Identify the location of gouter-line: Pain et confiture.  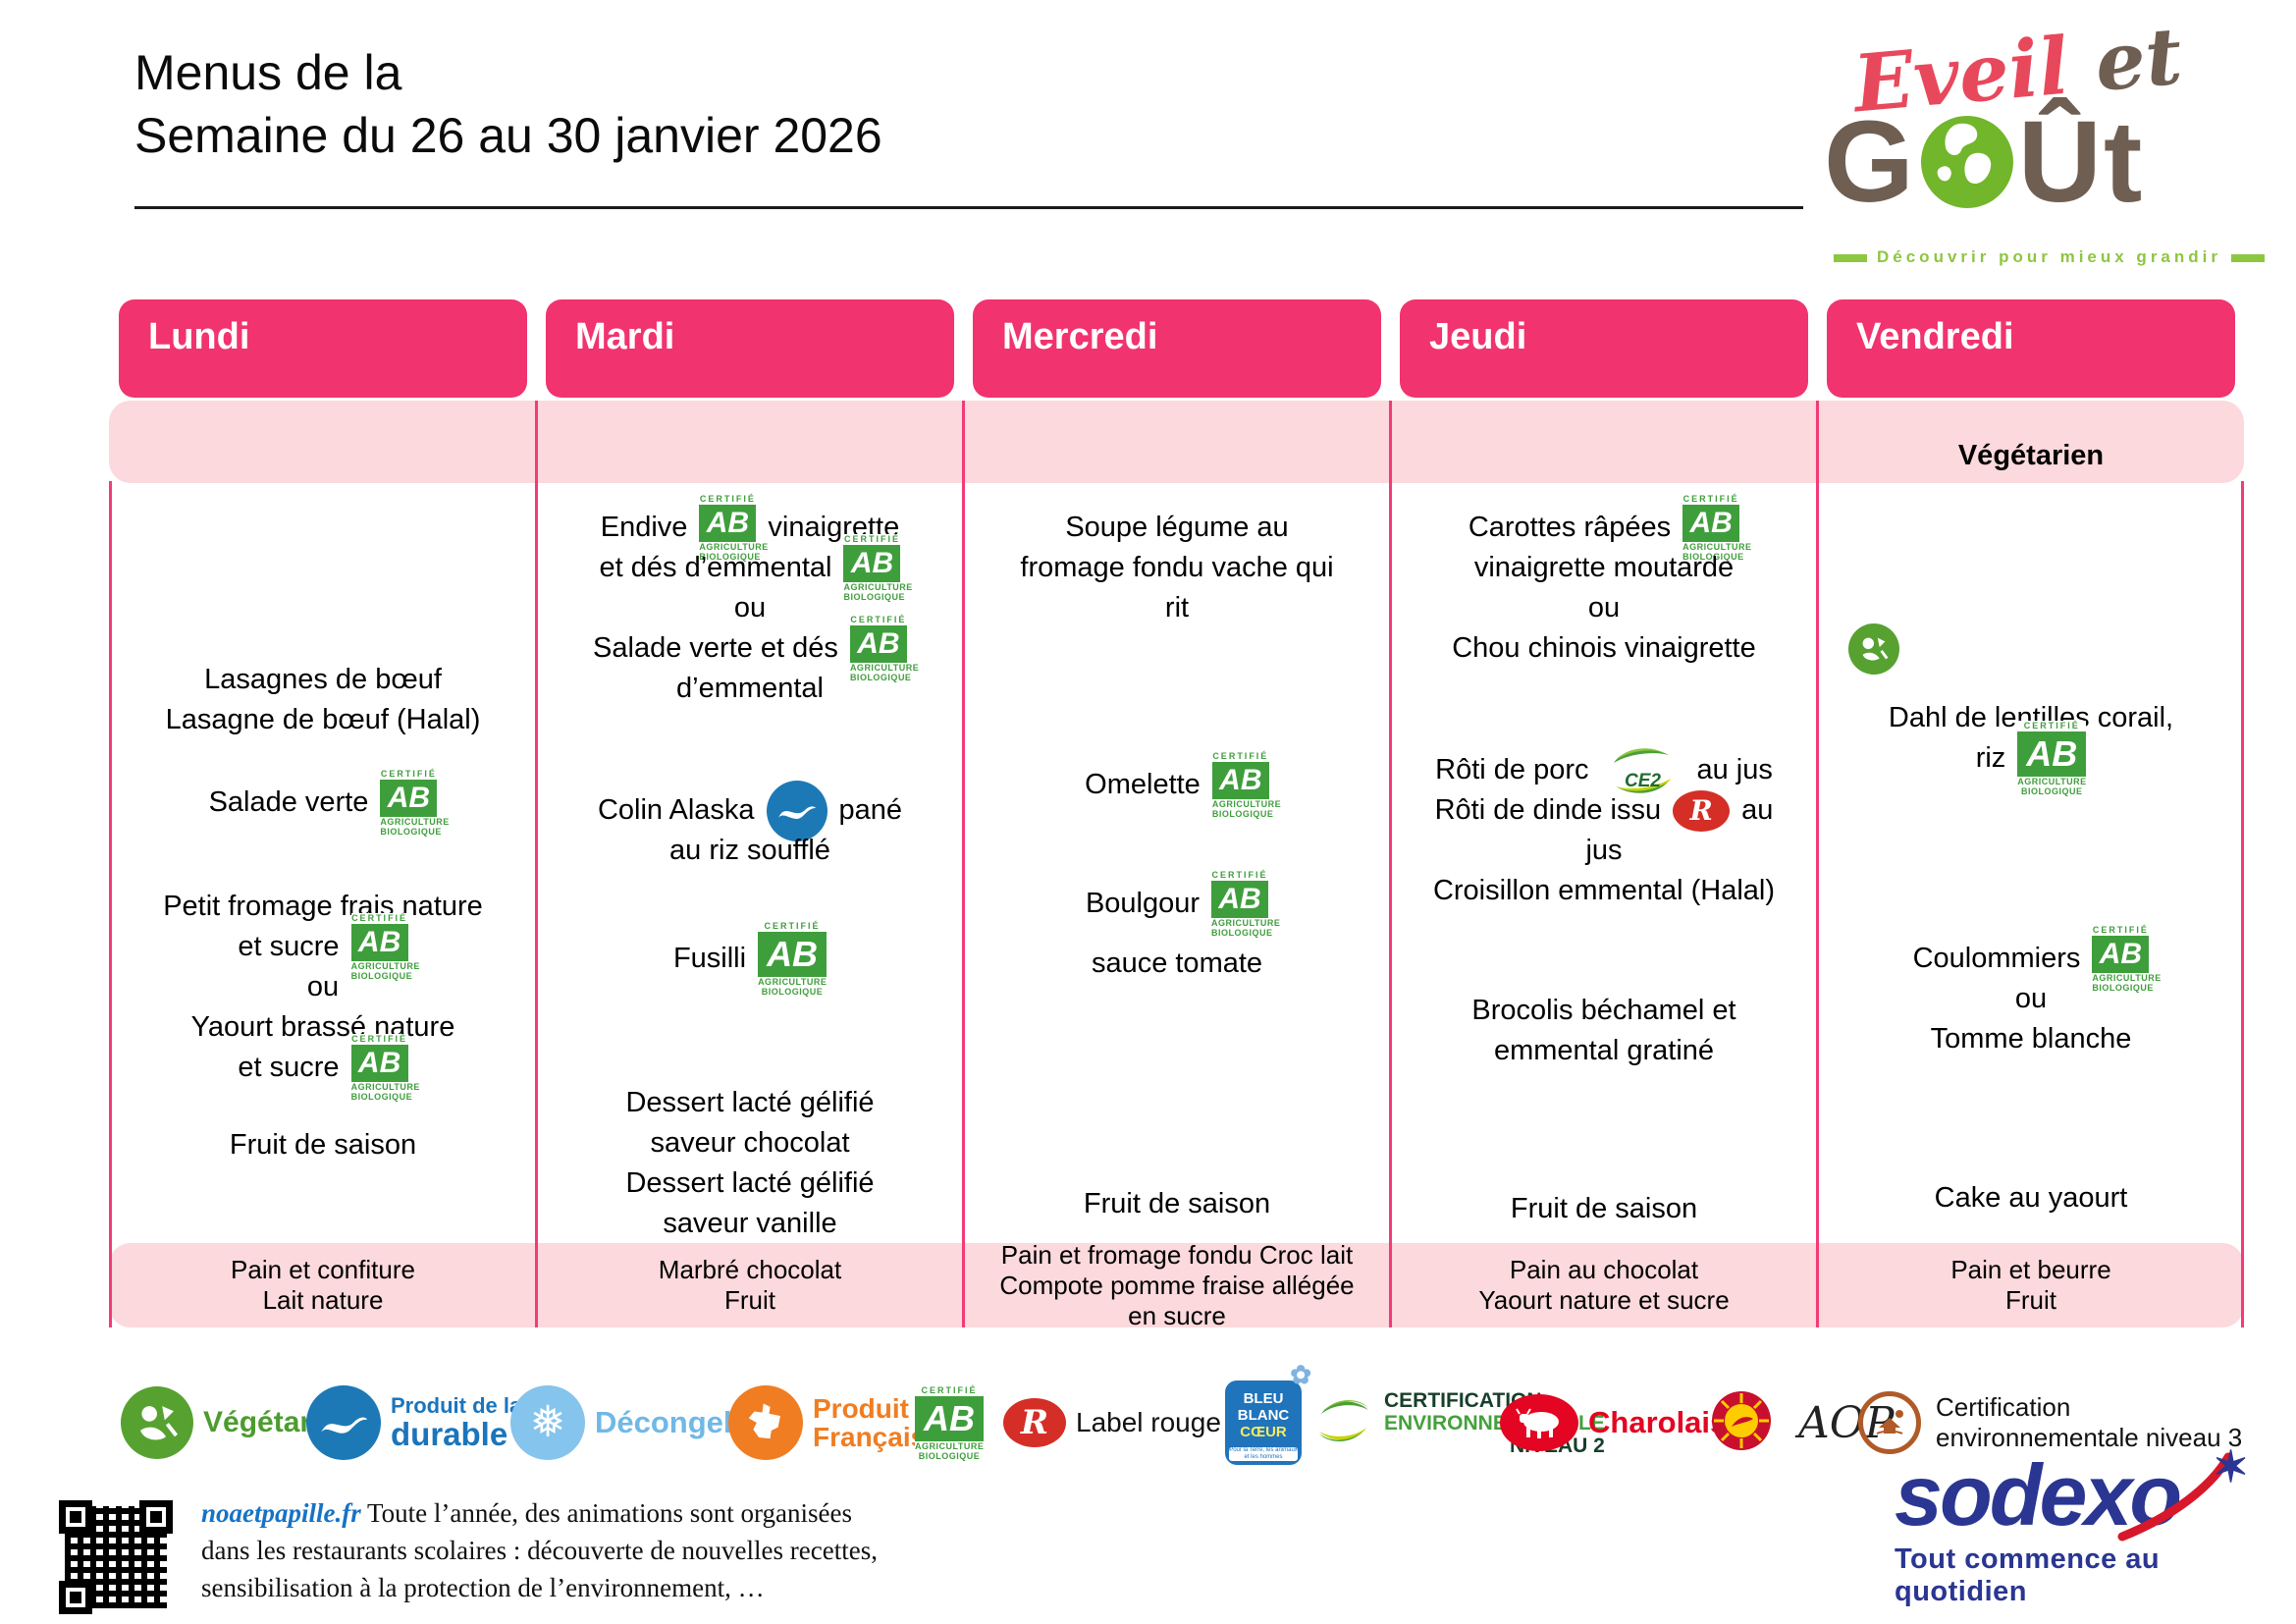
(323, 1269).